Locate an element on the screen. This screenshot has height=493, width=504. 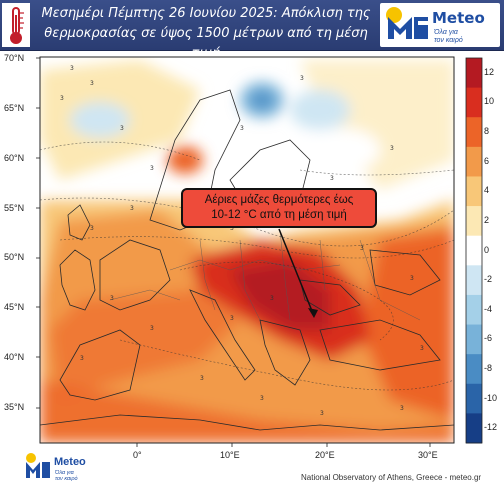
lat-label-35: 35°N is located at coordinates (14, 407).